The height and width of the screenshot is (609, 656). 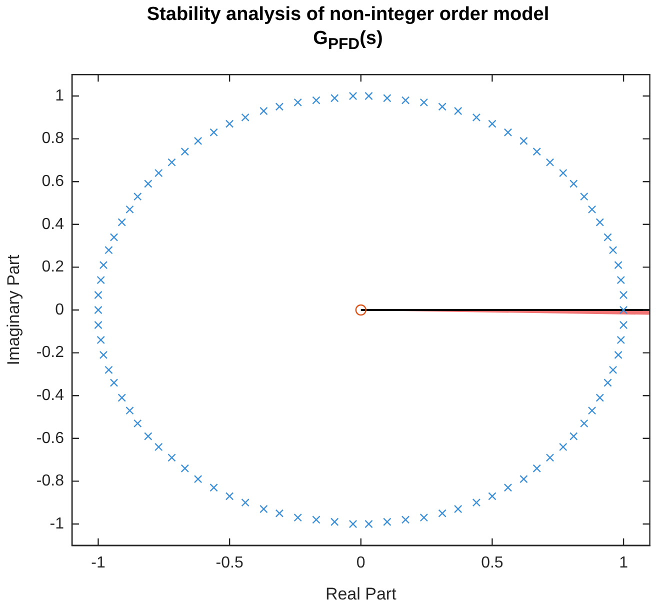 I want to click on y-tick-label: 0.6, so click(x=53, y=181).